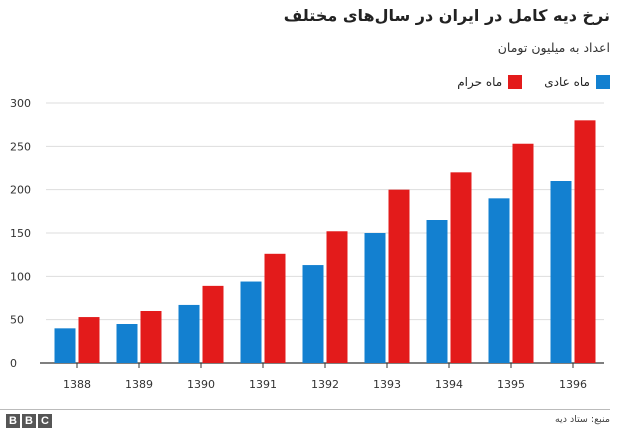 The image size is (640, 433). Describe the element at coordinates (515, 82) in the screenshot. I see `legend-swatch-haram` at that location.